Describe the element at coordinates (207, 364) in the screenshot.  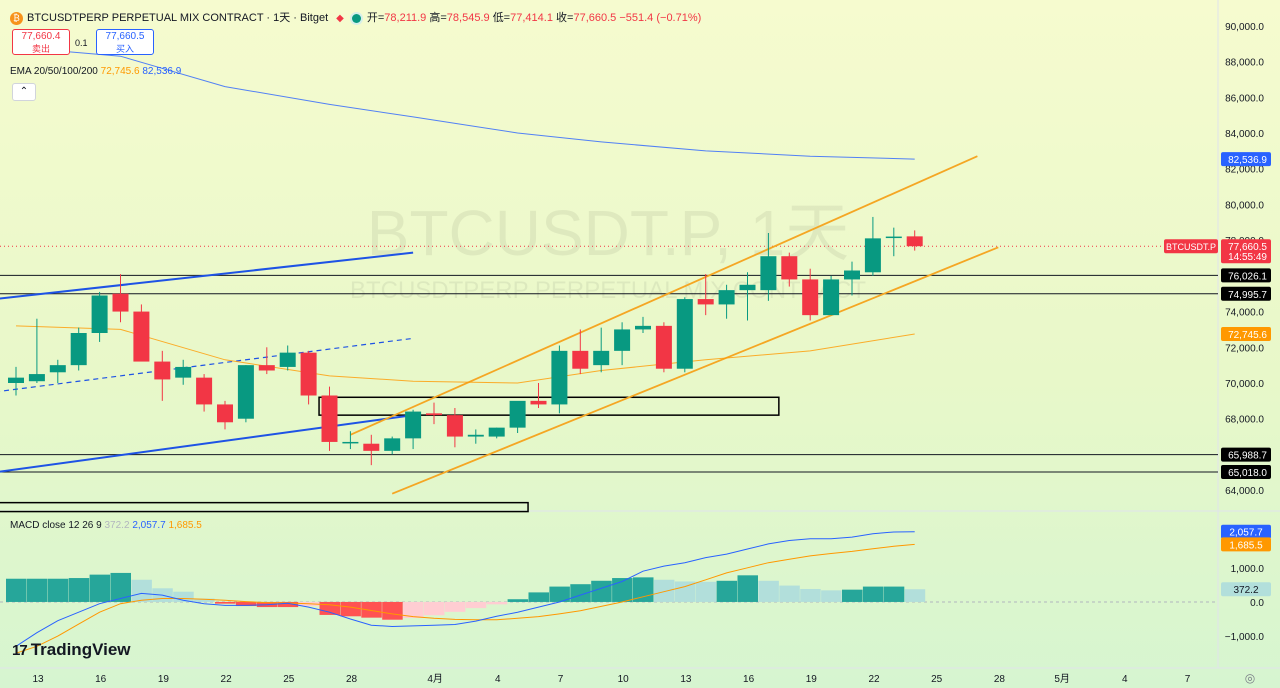
I see `trend-line` at that location.